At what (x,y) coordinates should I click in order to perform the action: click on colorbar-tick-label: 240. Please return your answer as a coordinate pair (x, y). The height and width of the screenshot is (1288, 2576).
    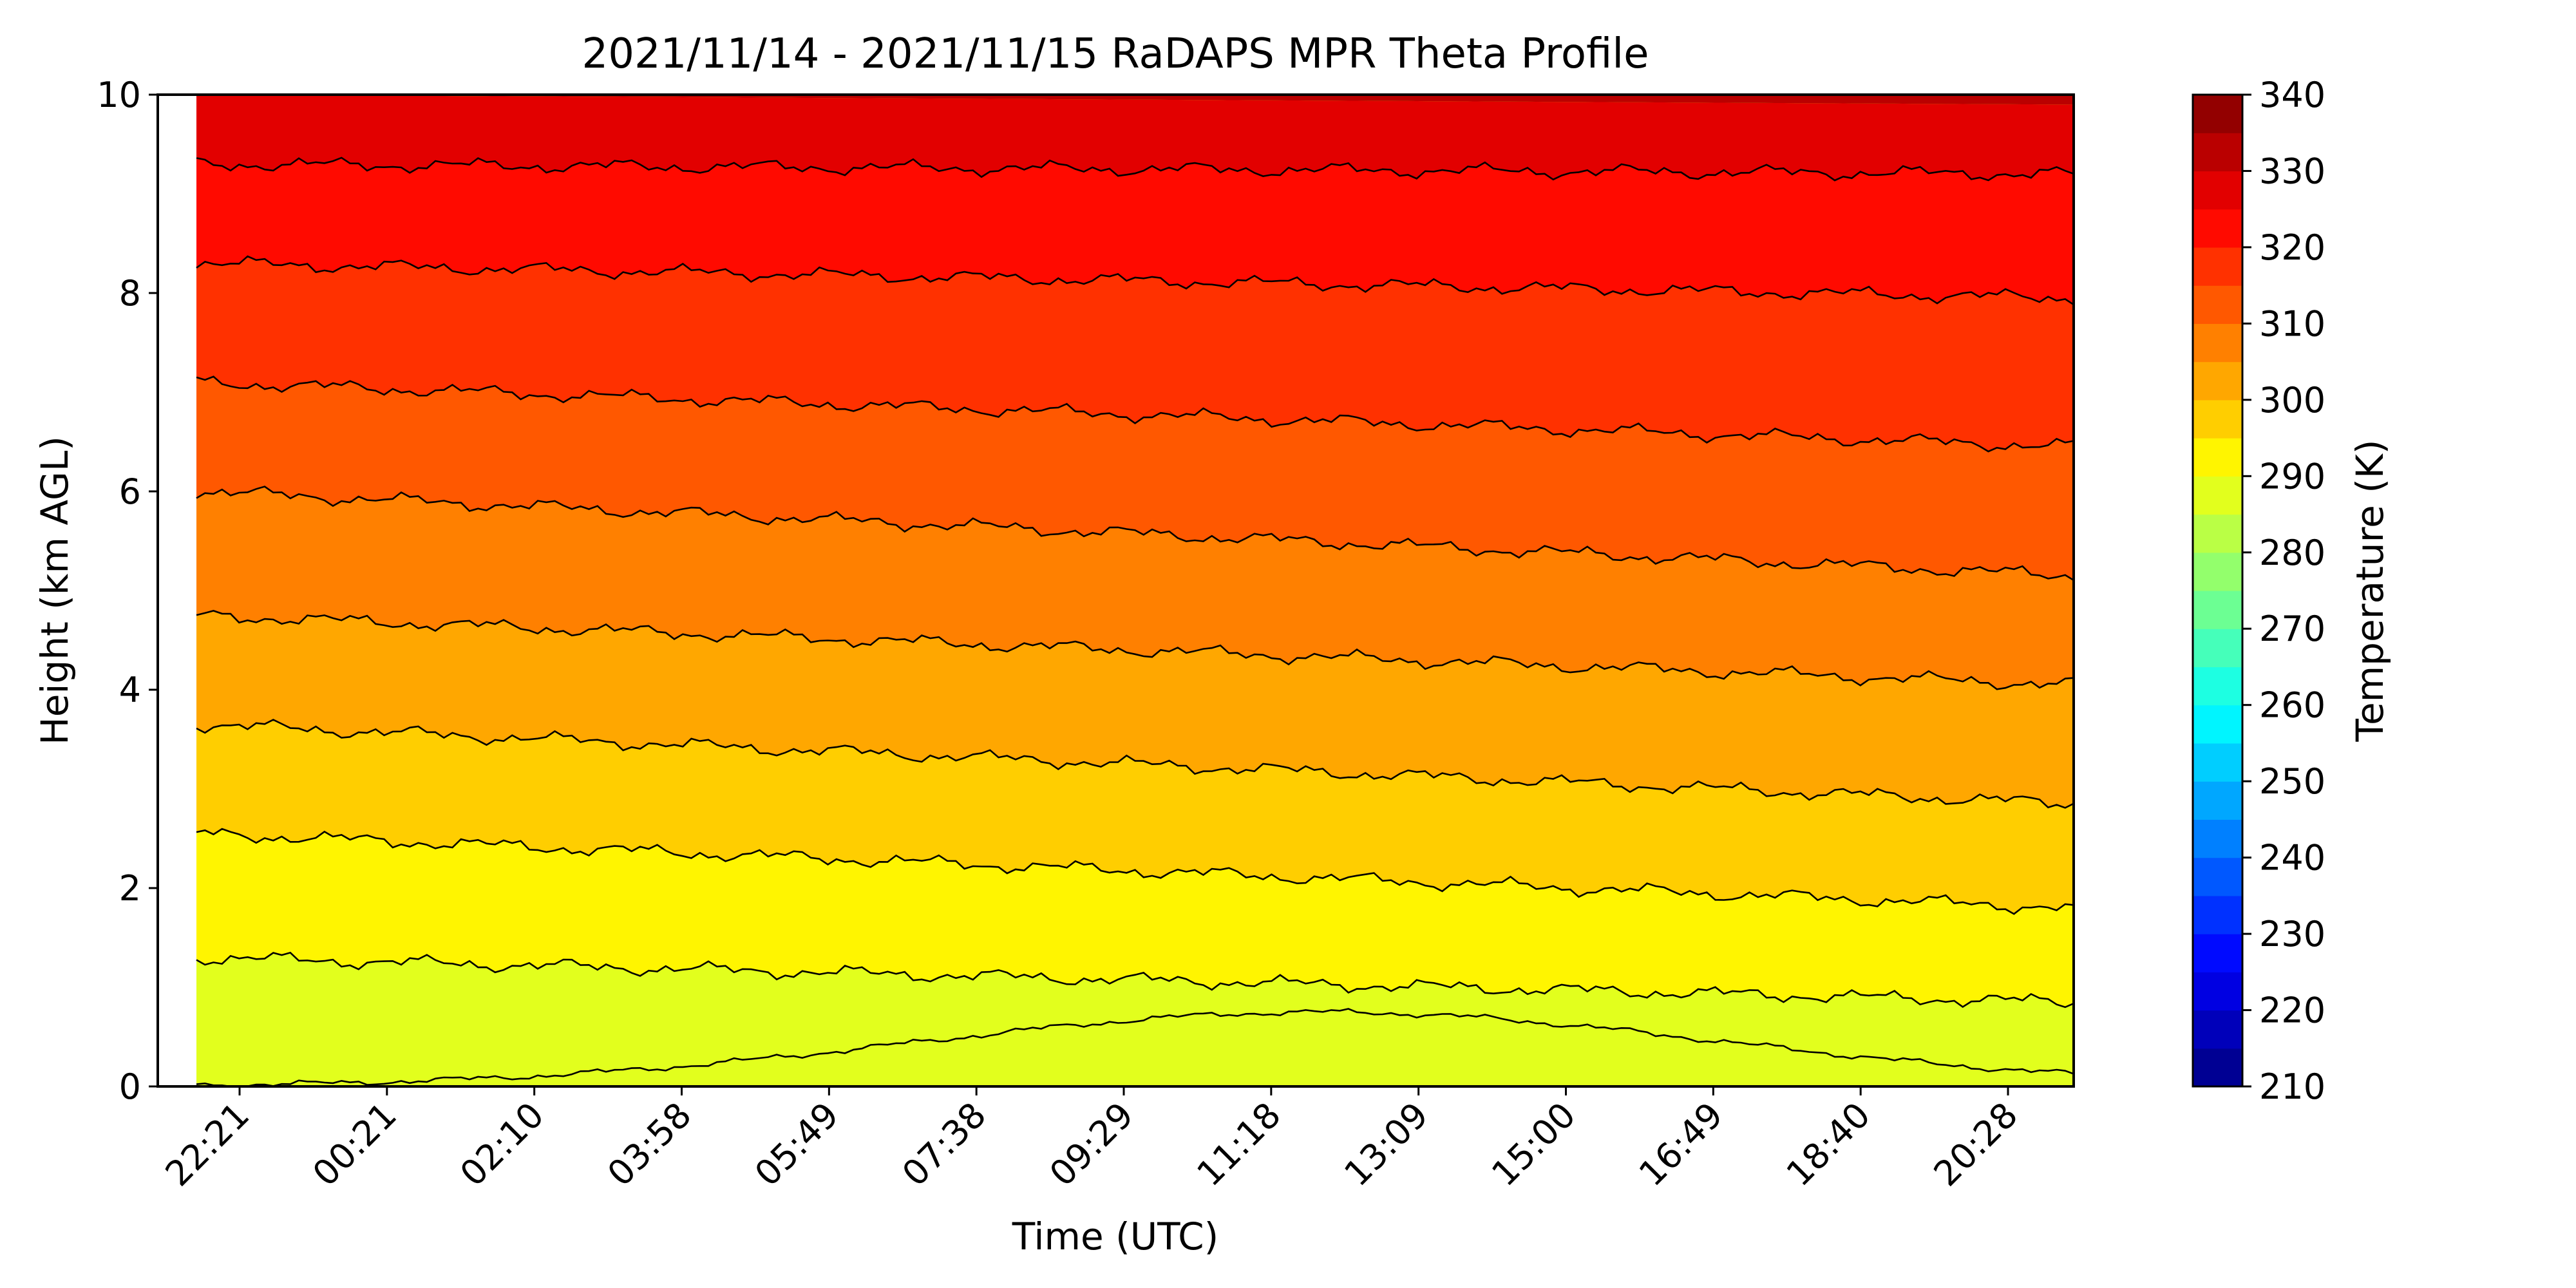
    Looking at the image, I should click on (2292, 858).